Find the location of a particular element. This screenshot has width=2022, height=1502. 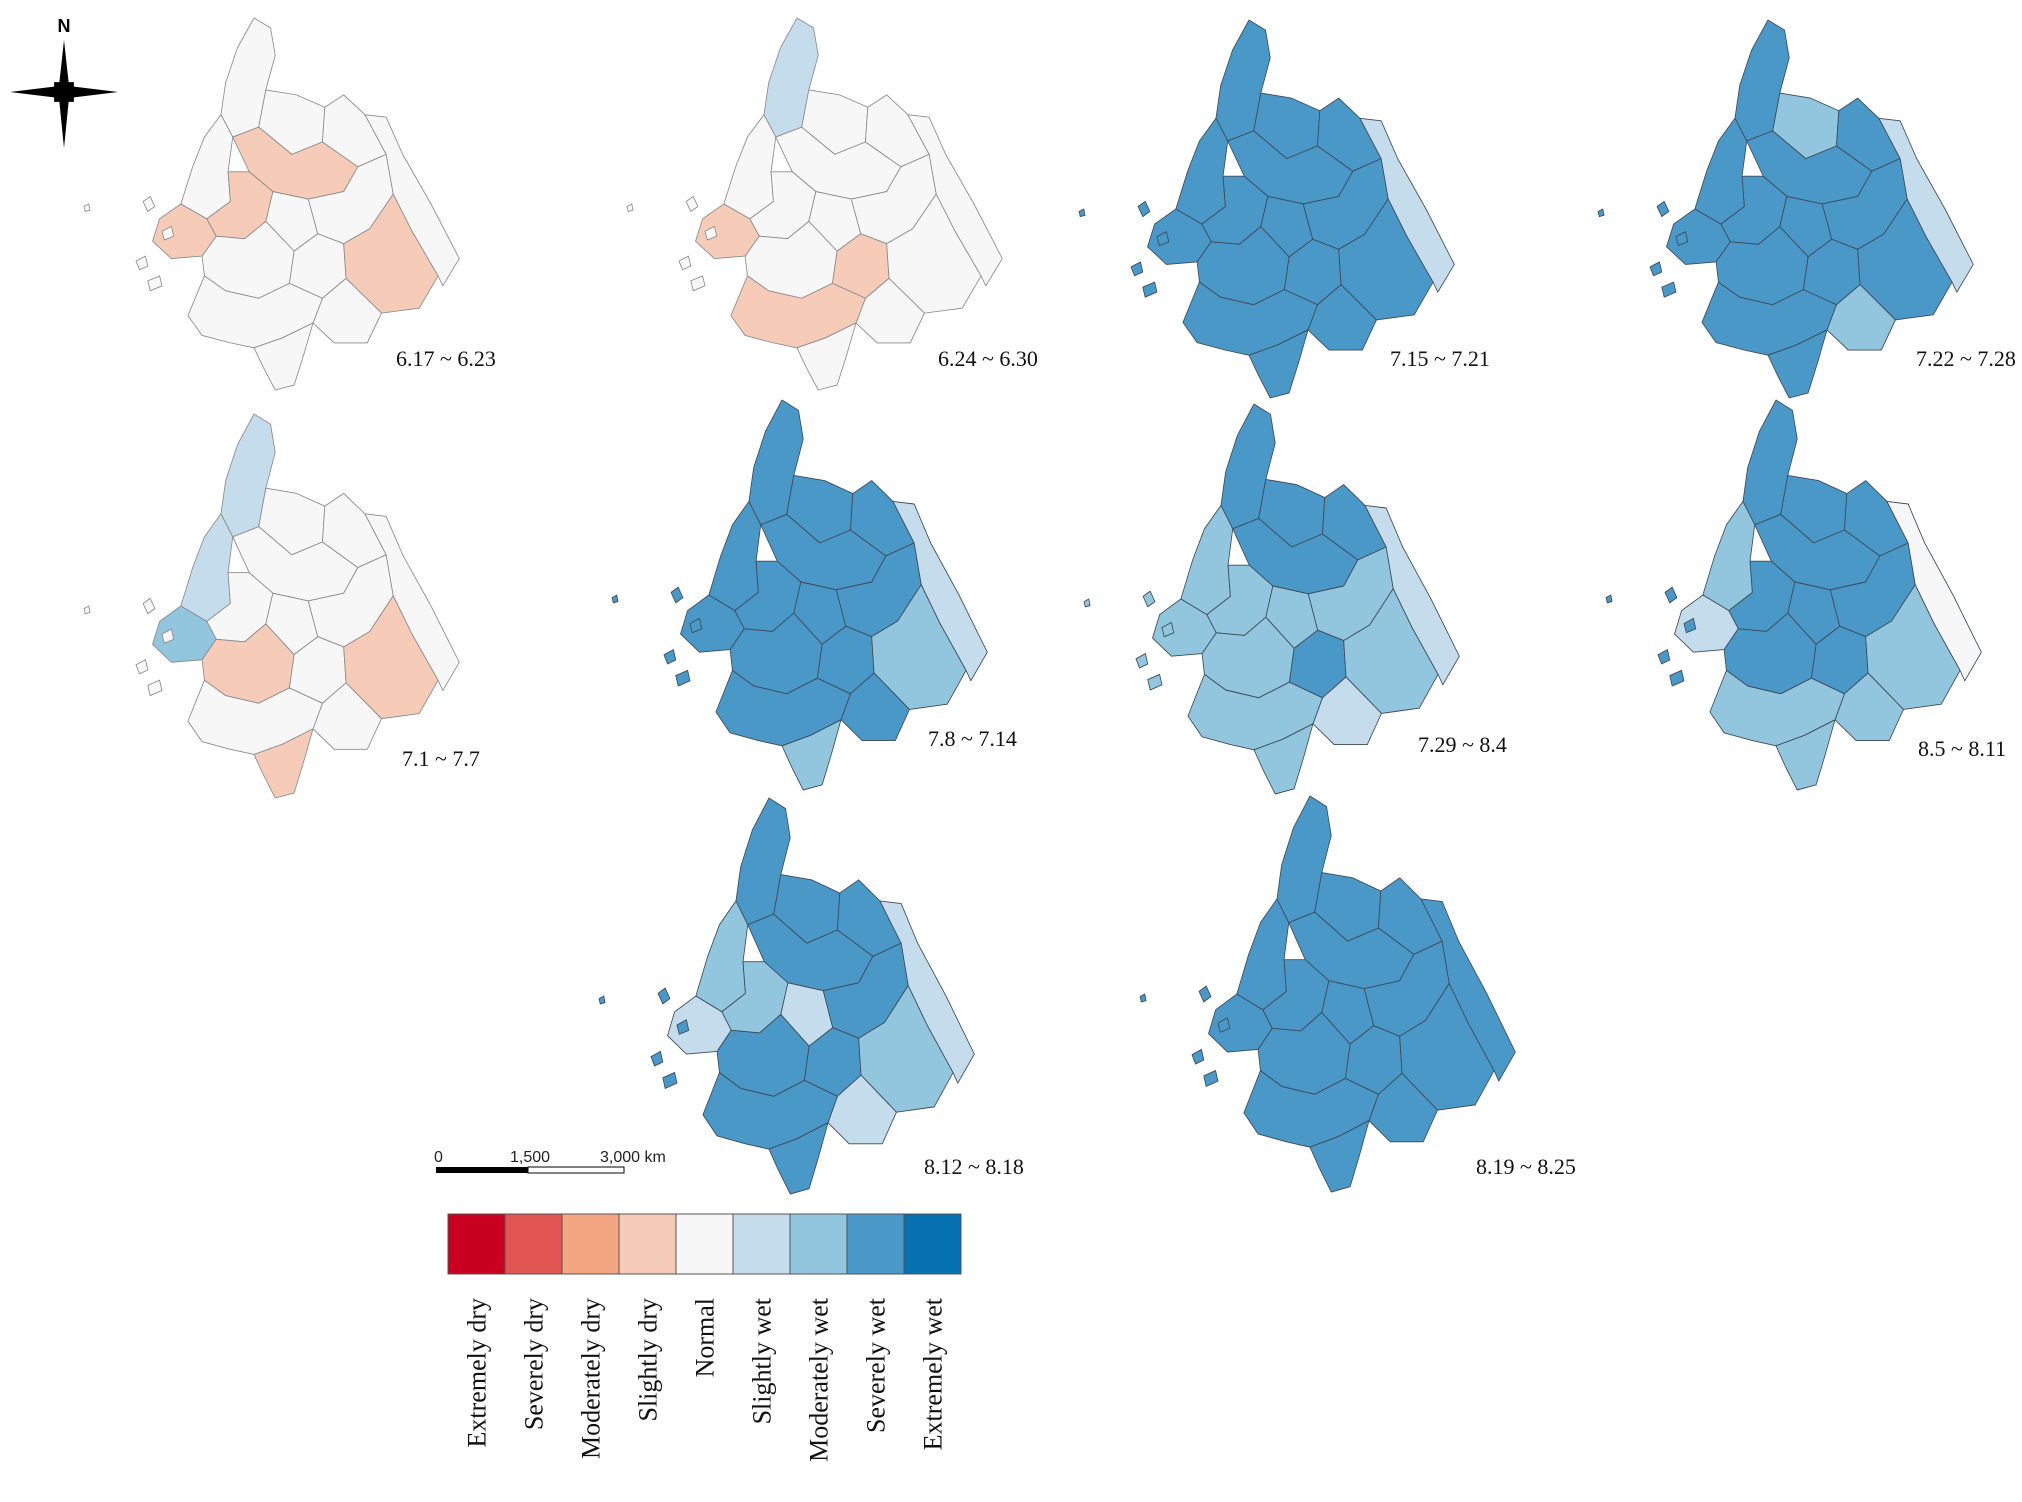

legend-label: Moderately dry is located at coordinates (591, 1378).